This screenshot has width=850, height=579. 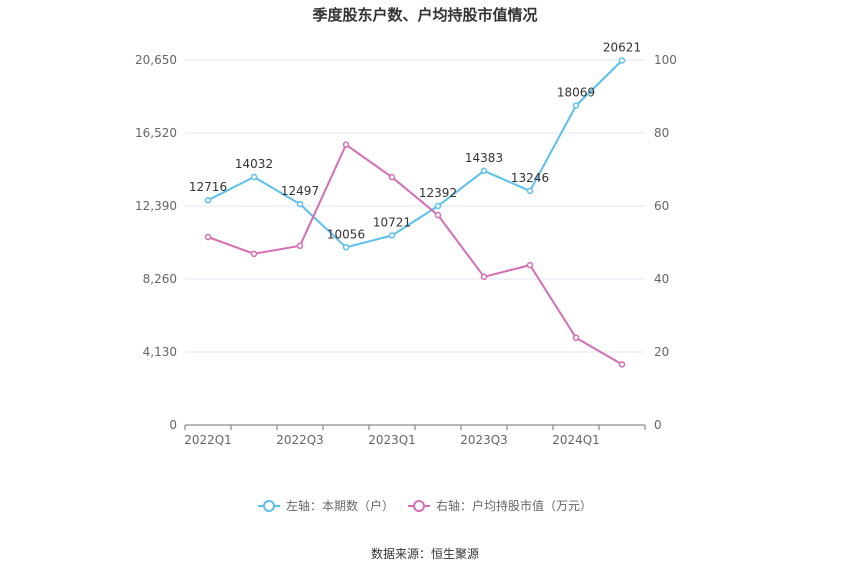 What do you see at coordinates (300, 191) in the screenshot?
I see `data-label: 12497` at bounding box center [300, 191].